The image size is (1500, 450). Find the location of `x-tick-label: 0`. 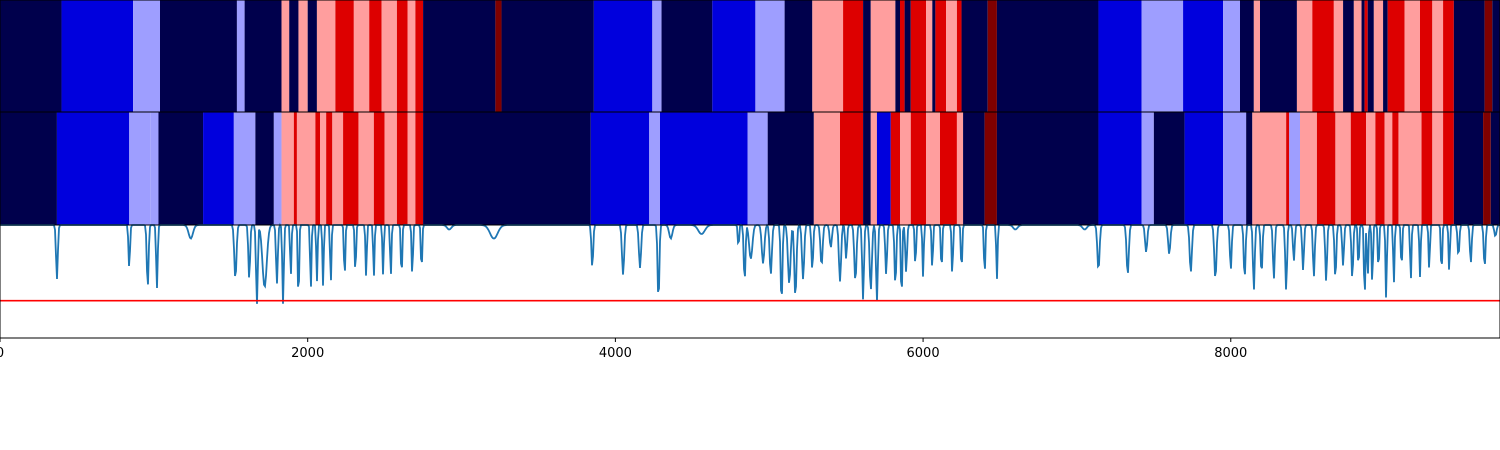

x-tick-label: 0 is located at coordinates (2, 353).